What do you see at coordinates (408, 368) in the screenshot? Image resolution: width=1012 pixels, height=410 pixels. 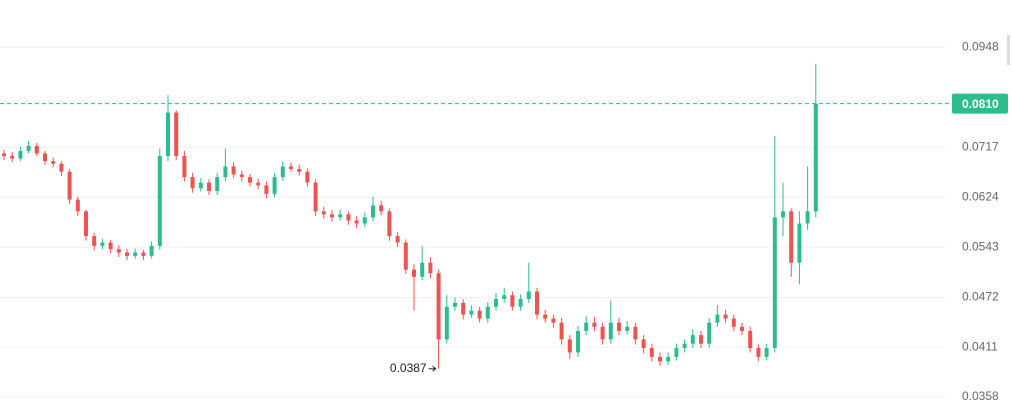 I see `low-label: 0.0387` at bounding box center [408, 368].